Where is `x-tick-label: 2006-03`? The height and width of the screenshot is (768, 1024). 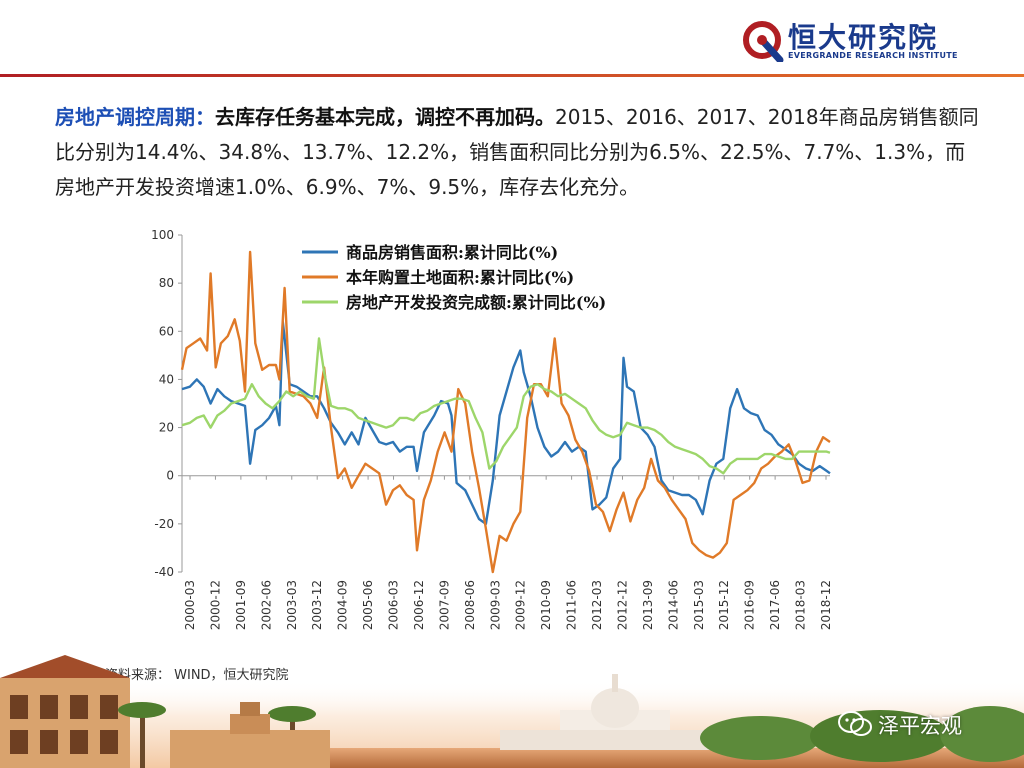
x-tick-label: 2006-03 is located at coordinates (394, 605).